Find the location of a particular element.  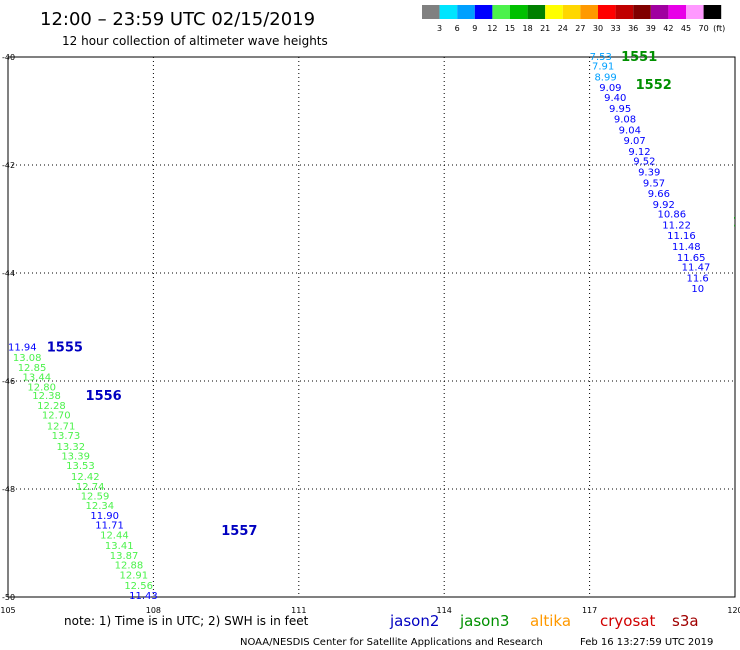

color-scale-label: 36 is located at coordinates (633, 28).